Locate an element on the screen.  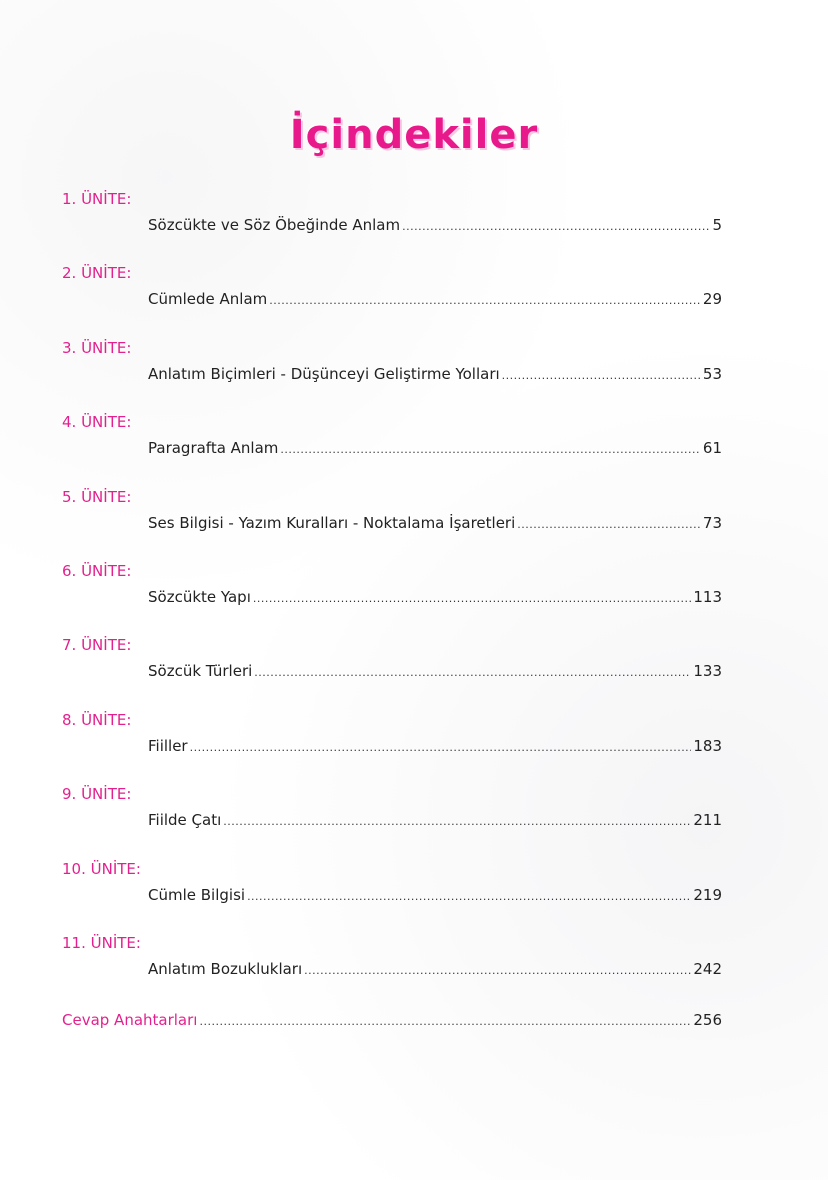
entry-title: Cümle Bilgisi is located at coordinates (197, 894).